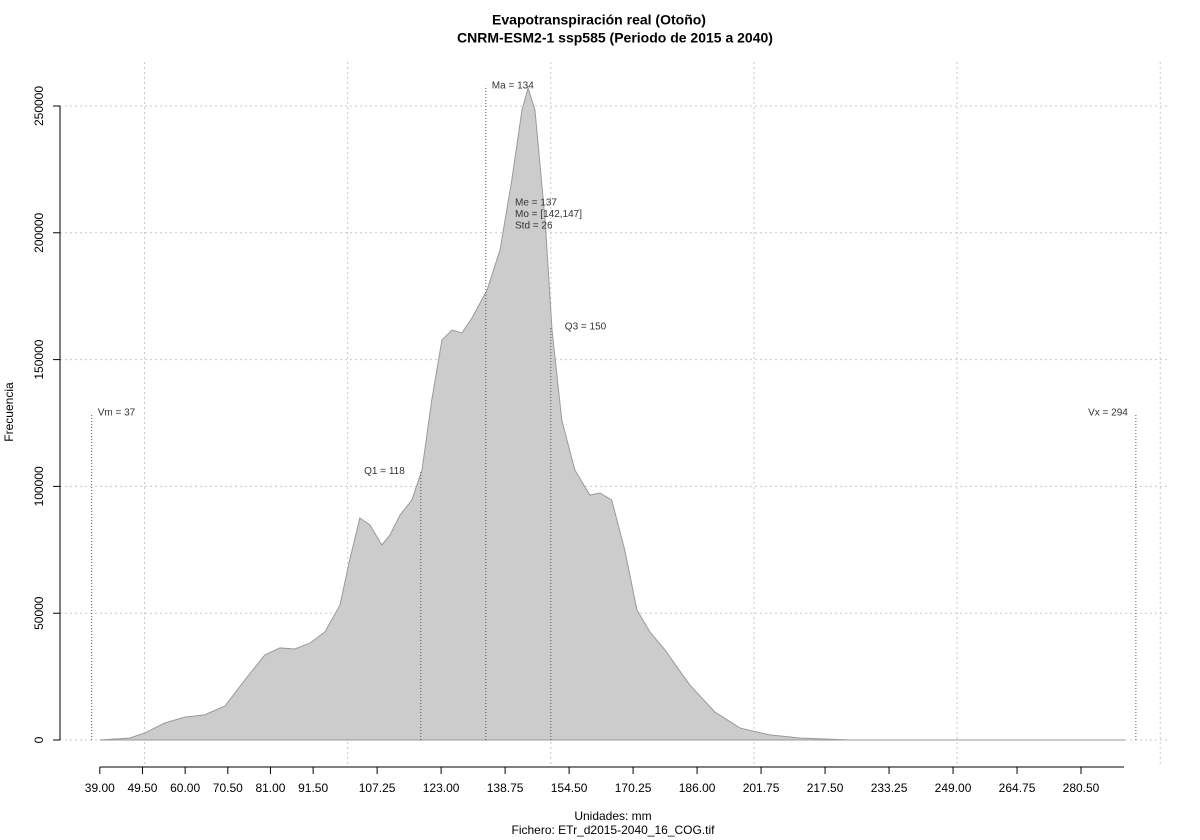 This screenshot has width=1200, height=840. Describe the element at coordinates (117, 412) in the screenshot. I see `marker-label: Vm = 37` at that location.